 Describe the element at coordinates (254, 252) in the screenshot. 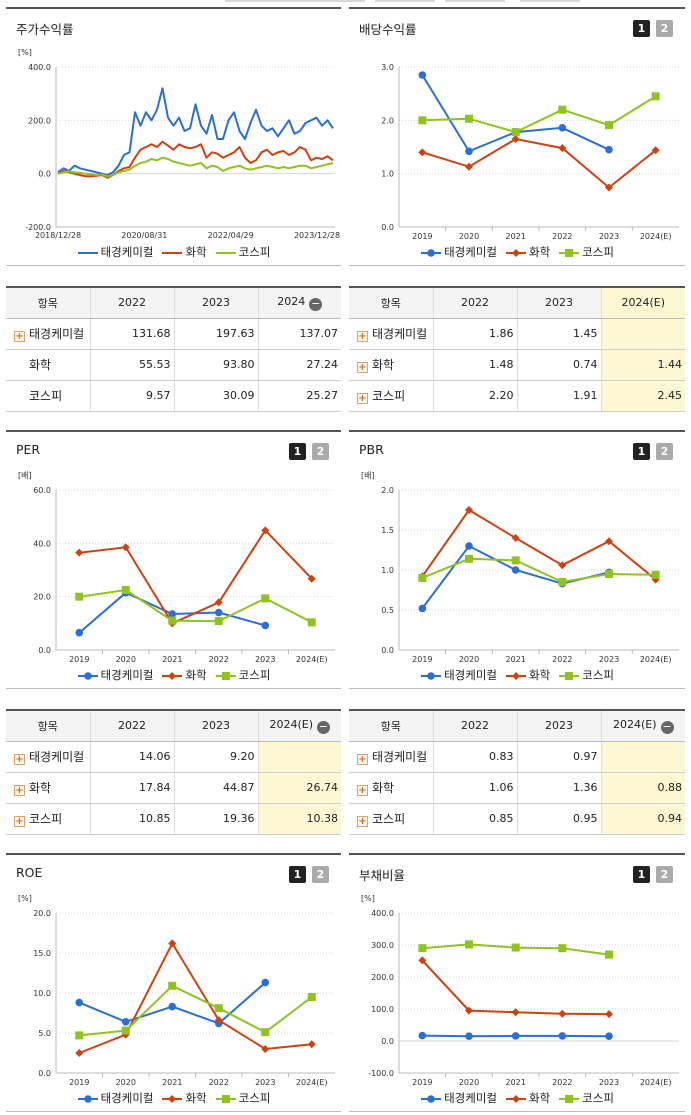

I see `legend-label: 코스피` at that location.